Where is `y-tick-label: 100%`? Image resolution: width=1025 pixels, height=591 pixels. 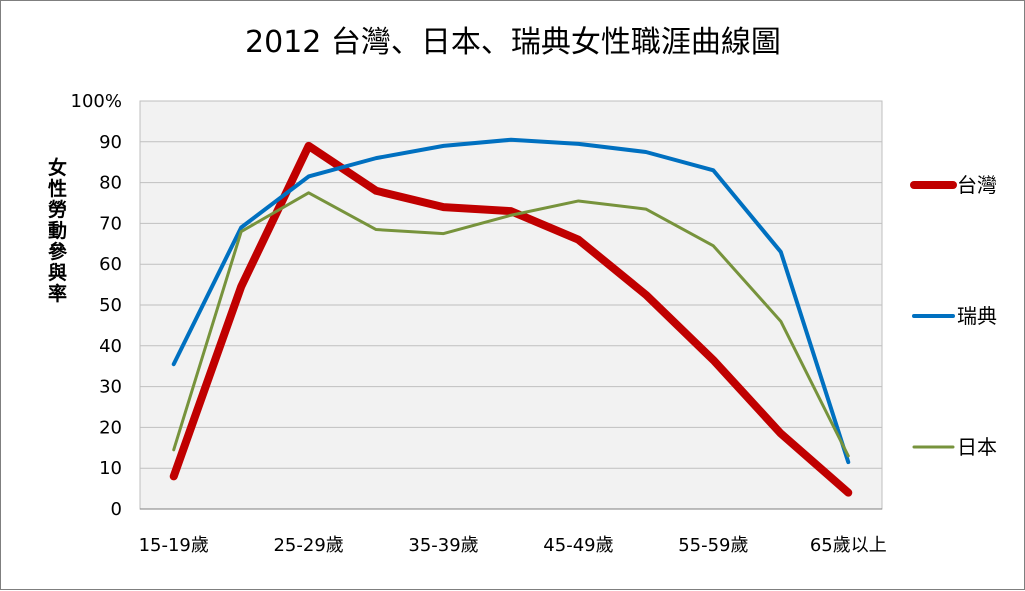
y-tick-label: 100% is located at coordinates (96, 101).